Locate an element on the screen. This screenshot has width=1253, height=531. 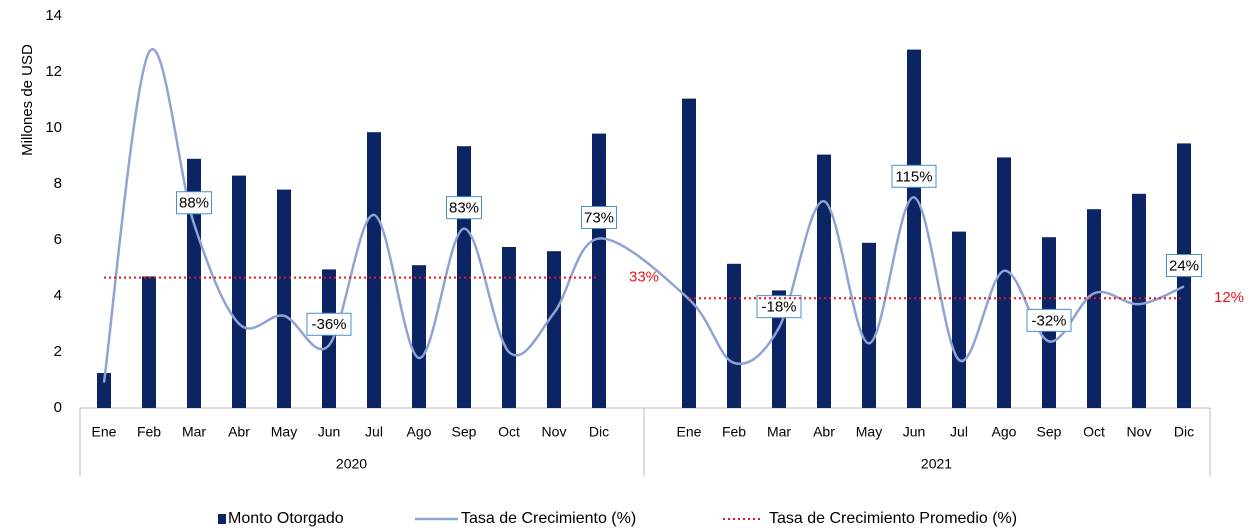
legend-label: Tasa de Crecimiento Promedio (%) is located at coordinates (893, 518).